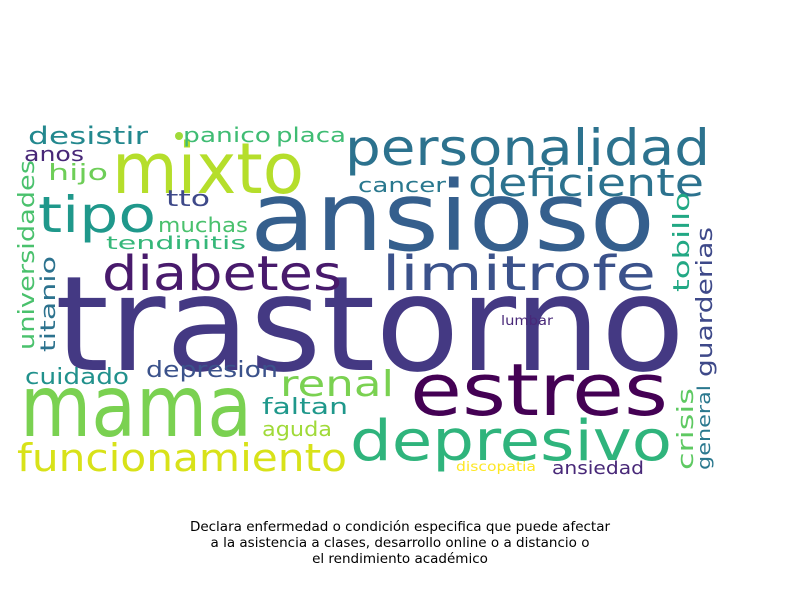 The width and height of the screenshot is (800, 600). I want to click on cloud-word: ansioso, so click(452, 217).